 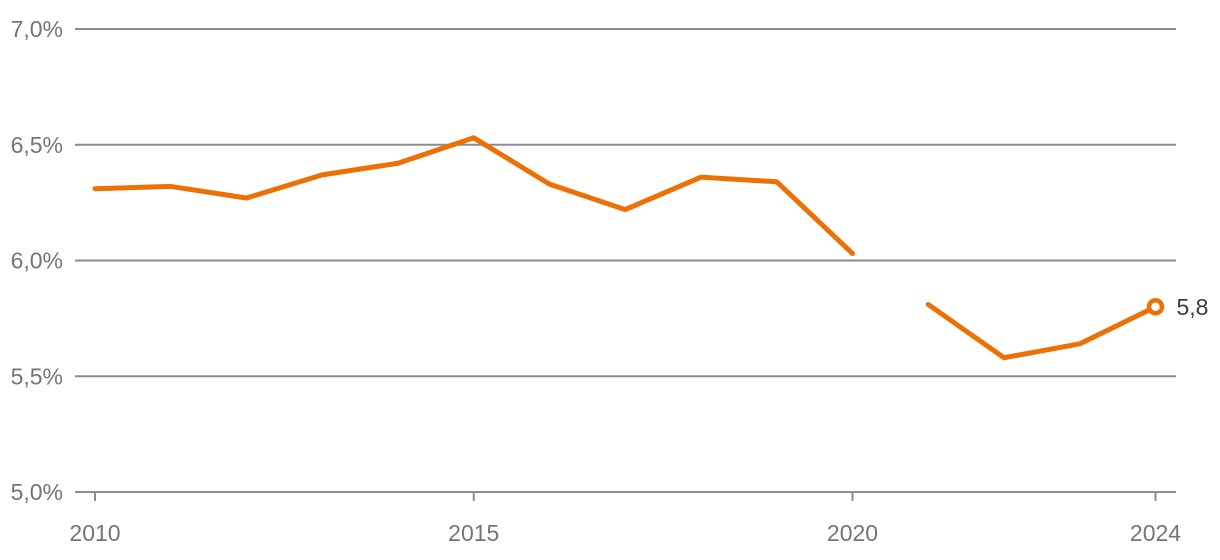 What do you see at coordinates (37, 29) in the screenshot?
I see `y-axis-label: 7,0%` at bounding box center [37, 29].